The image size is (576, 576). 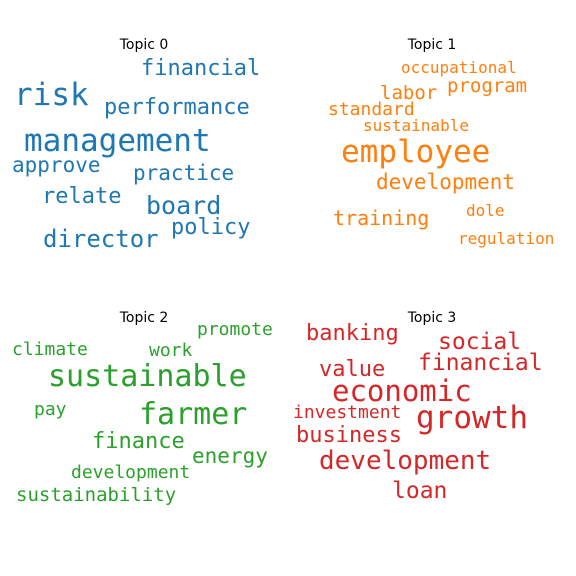 I want to click on word-standard: standard, so click(x=371, y=109).